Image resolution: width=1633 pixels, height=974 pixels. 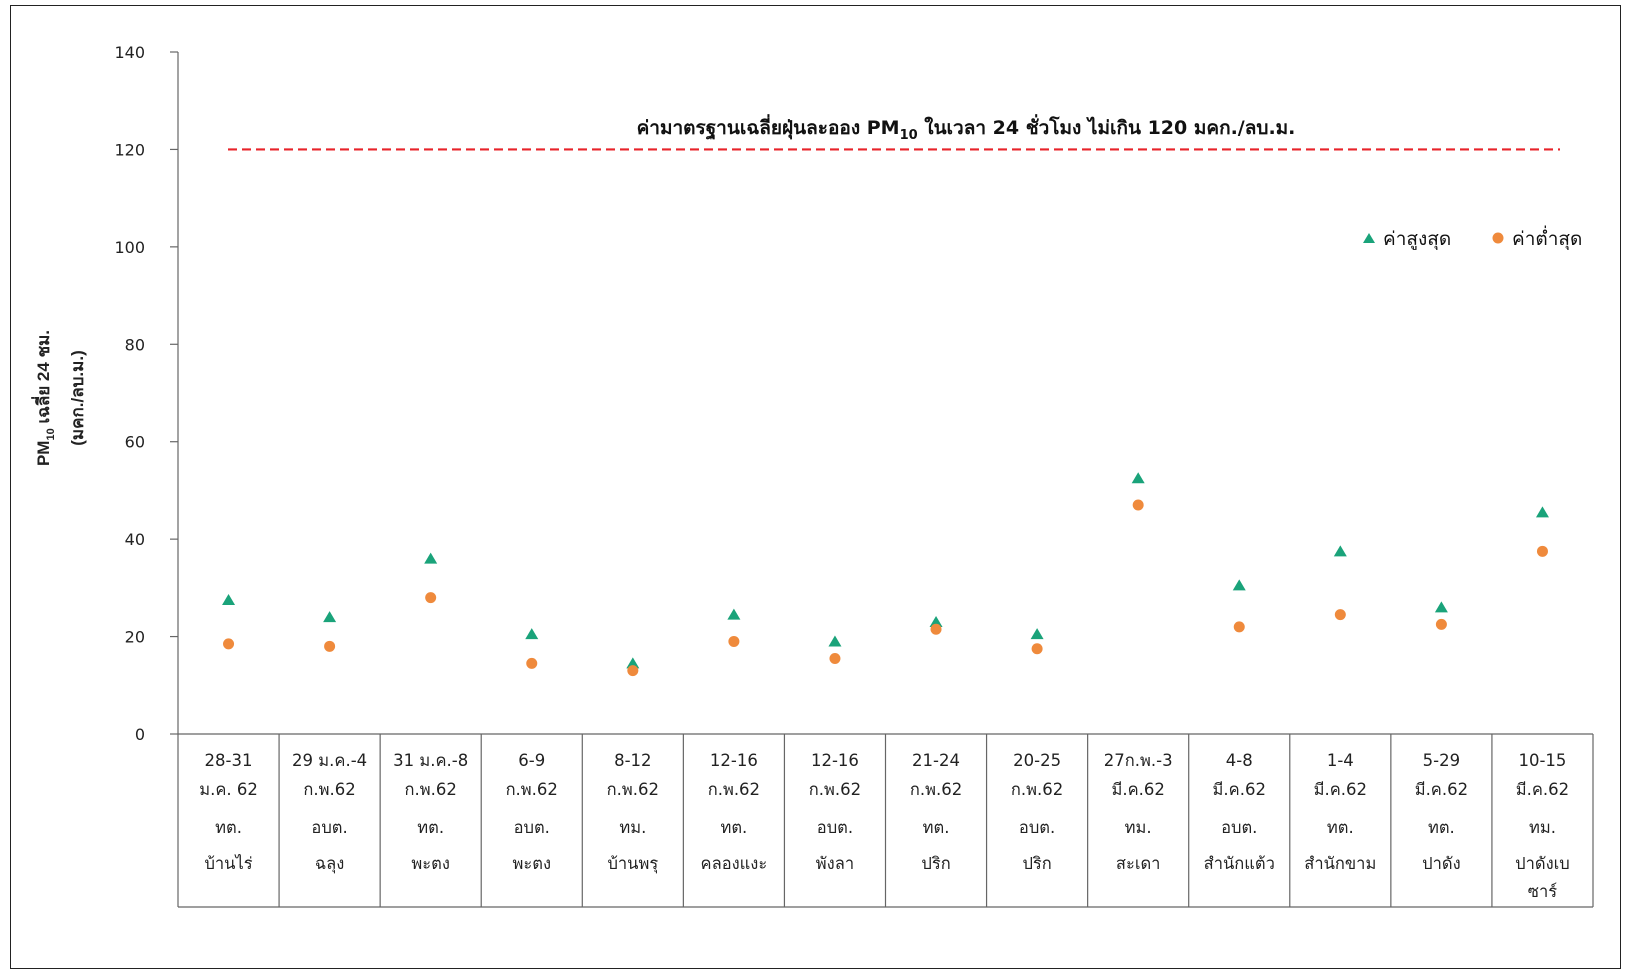 What do you see at coordinates (59, 398) in the screenshot?
I see `y-axis-label: PM10 เฉลี่ย 24 ชม. (มคก./ลบ.ม.)` at bounding box center [59, 398].